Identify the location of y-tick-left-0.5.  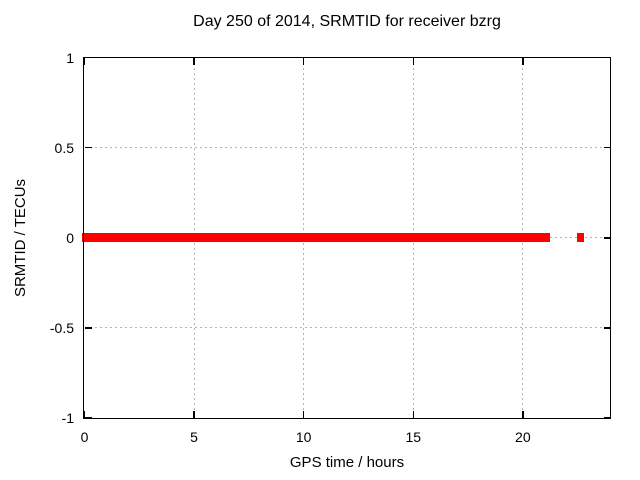
(88, 147).